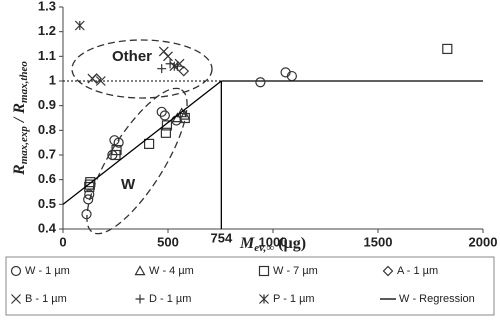 The image size is (500, 322). I want to click on legend-label: W - Regression, so click(437, 299).